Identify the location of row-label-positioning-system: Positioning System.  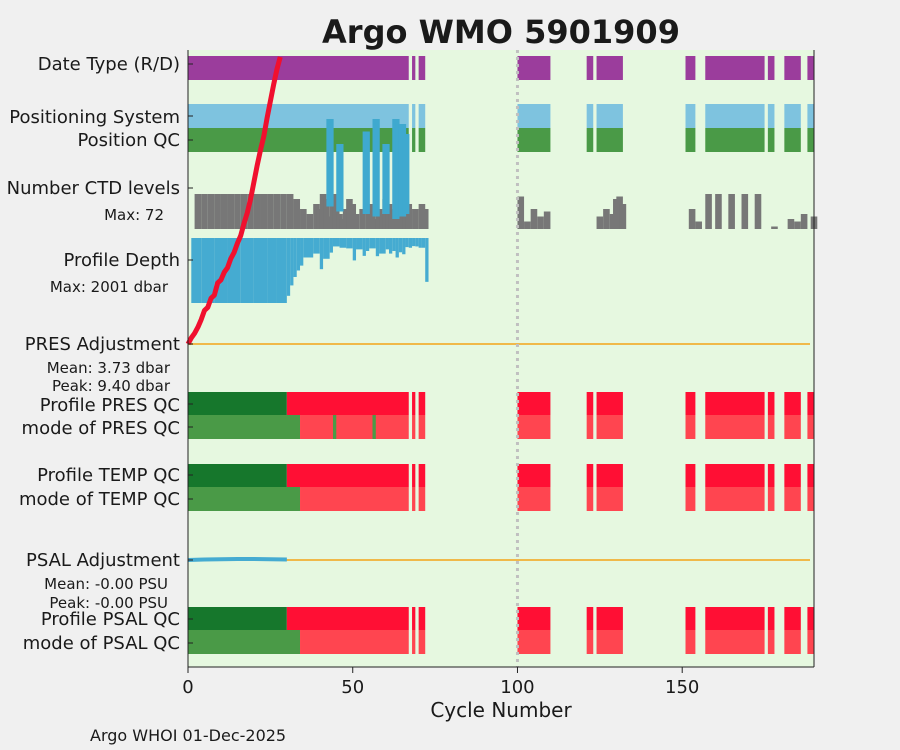
(94, 117).